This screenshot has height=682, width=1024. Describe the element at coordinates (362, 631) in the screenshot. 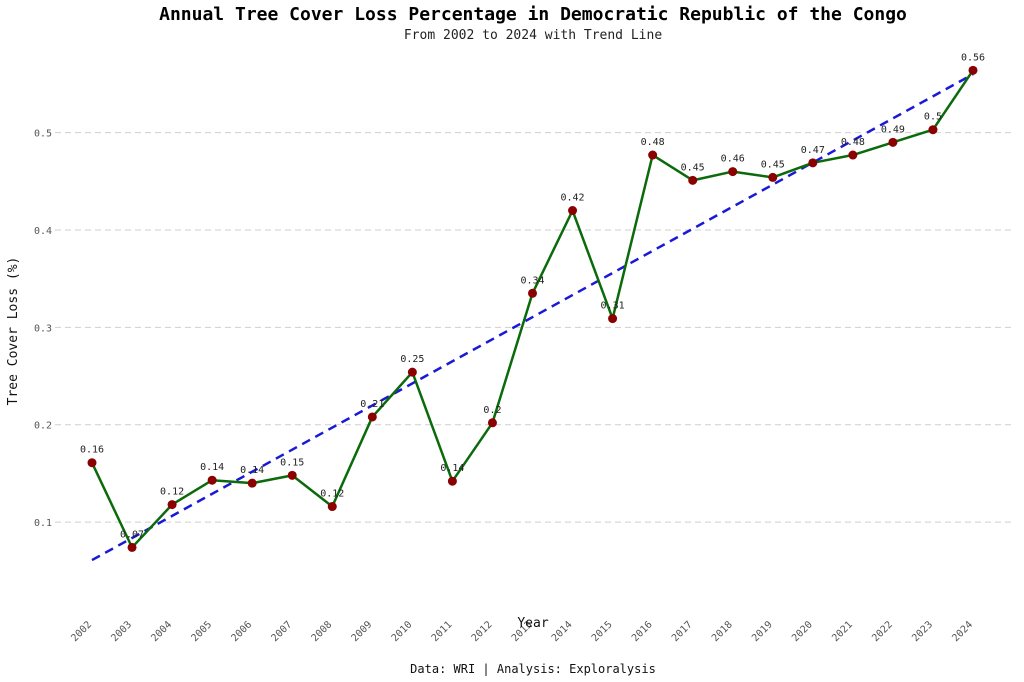

I see `x-tick-label: 2009` at that location.